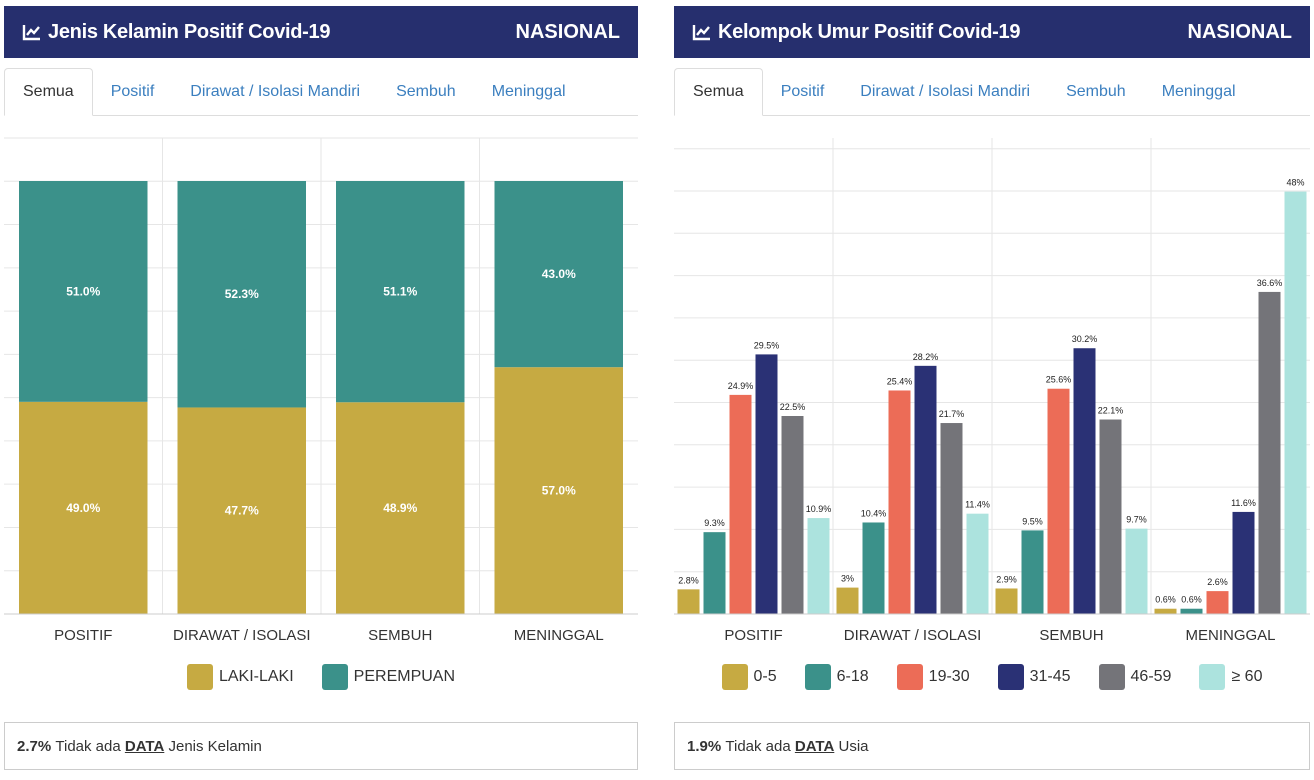  Describe the element at coordinates (1191, 600) in the screenshot. I see `data-label: 0.6%` at that location.